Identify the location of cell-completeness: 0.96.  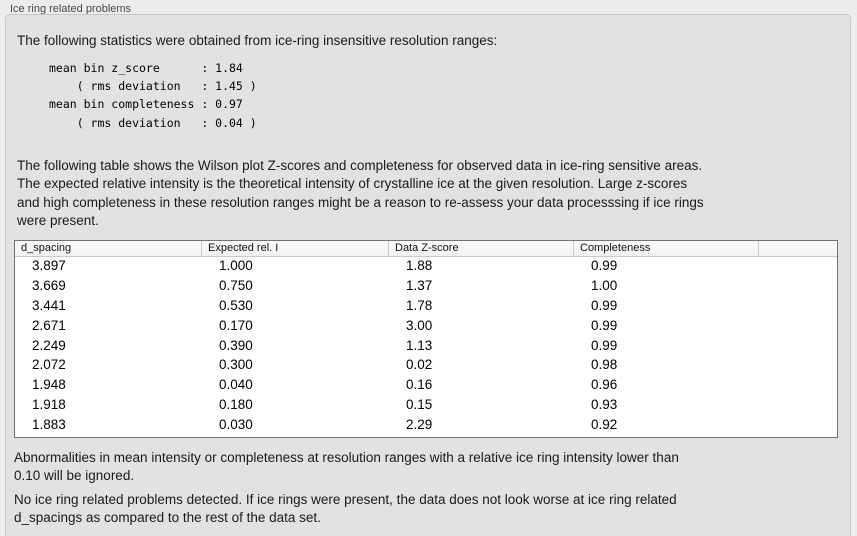
(604, 385).